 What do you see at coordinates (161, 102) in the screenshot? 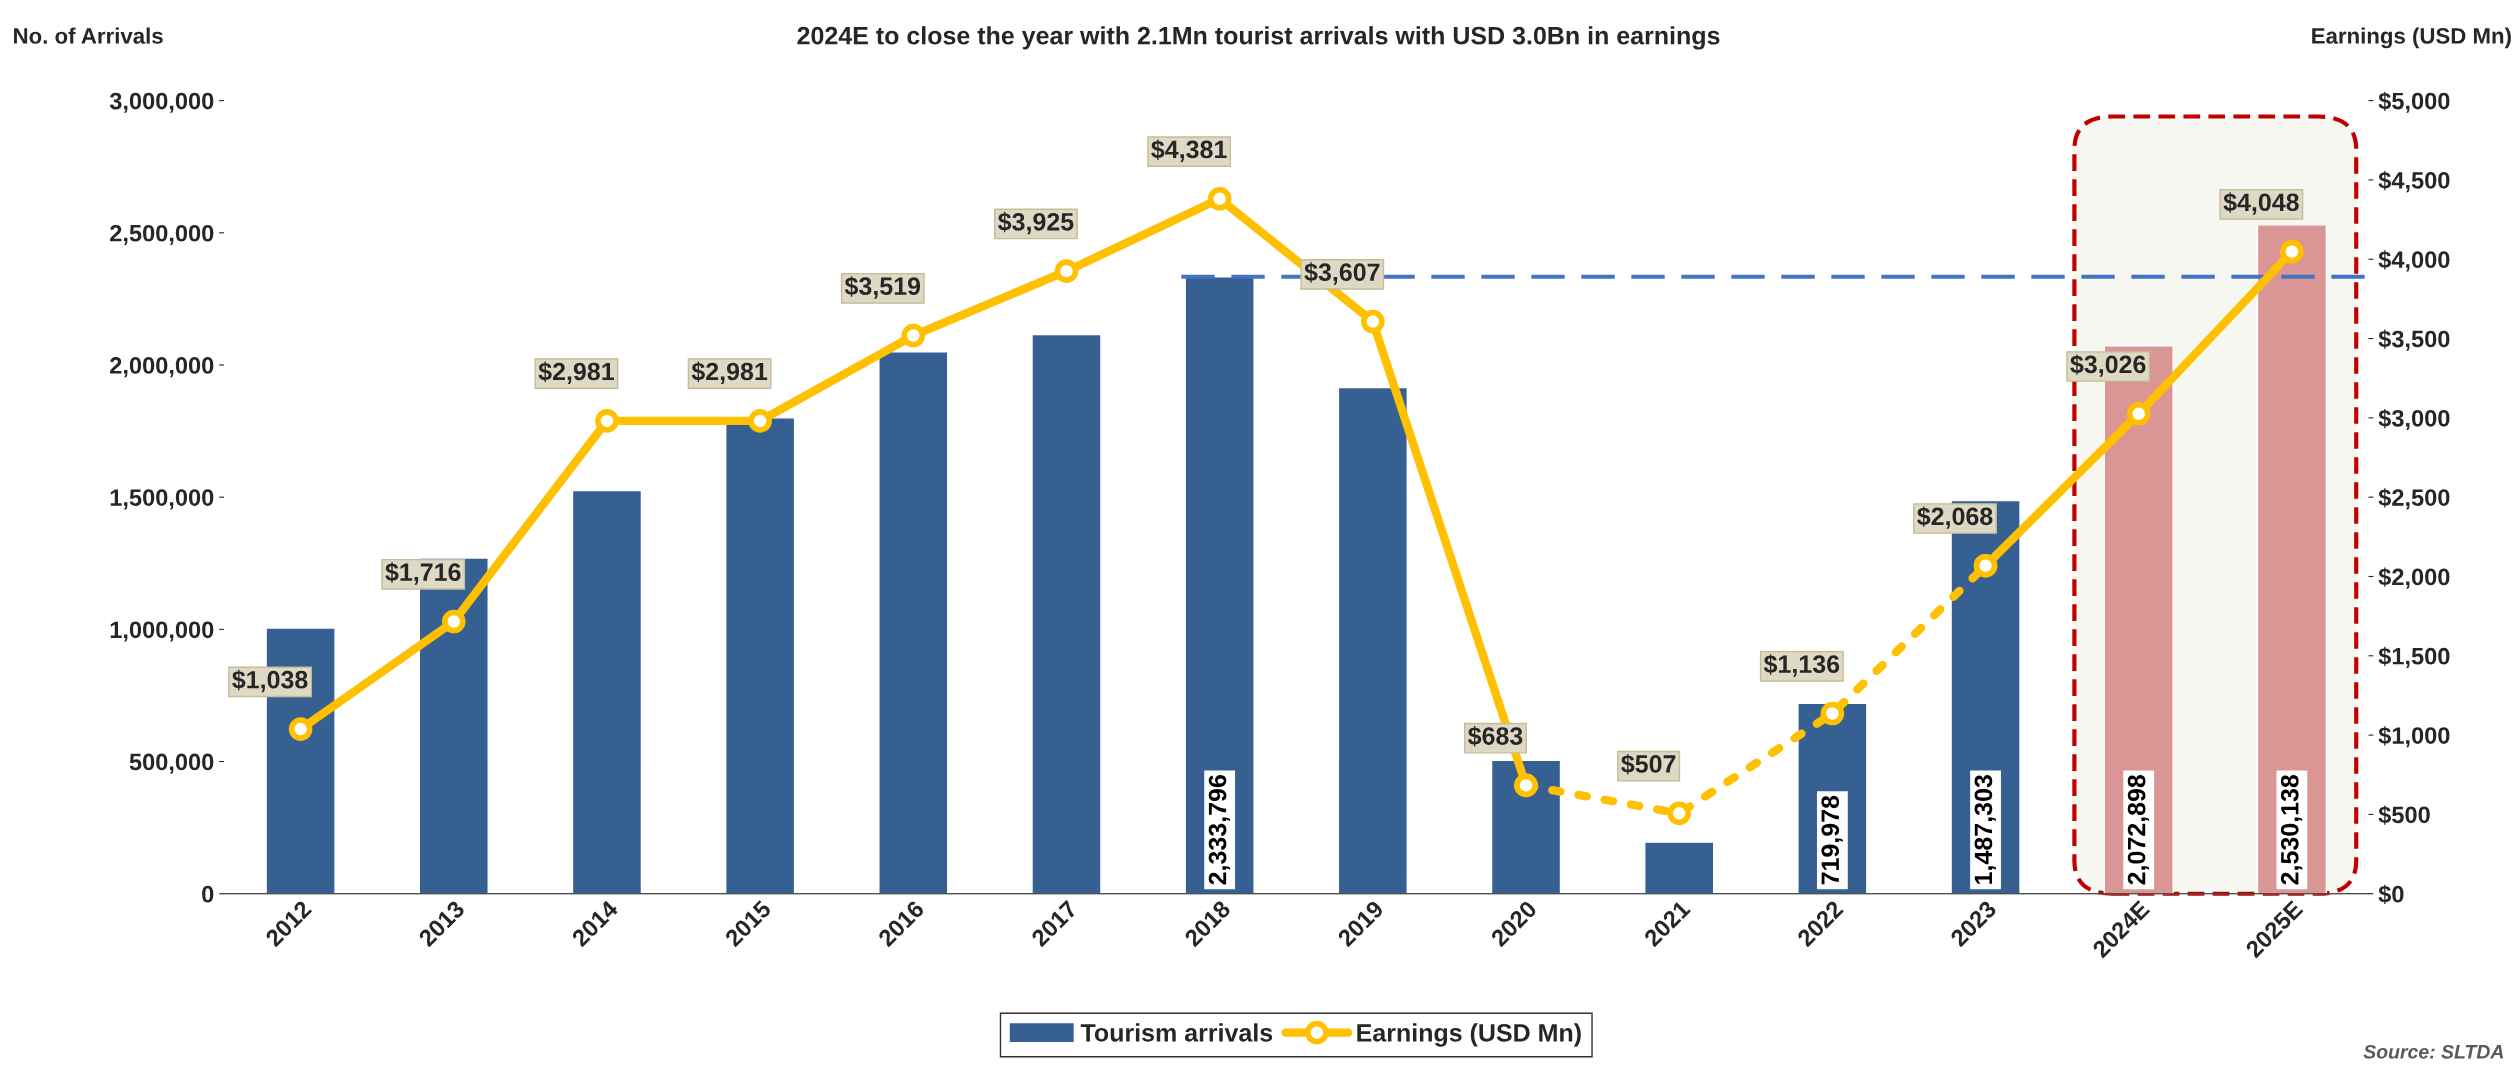
I see `y-tick-label: 3,000,000` at bounding box center [161, 102].